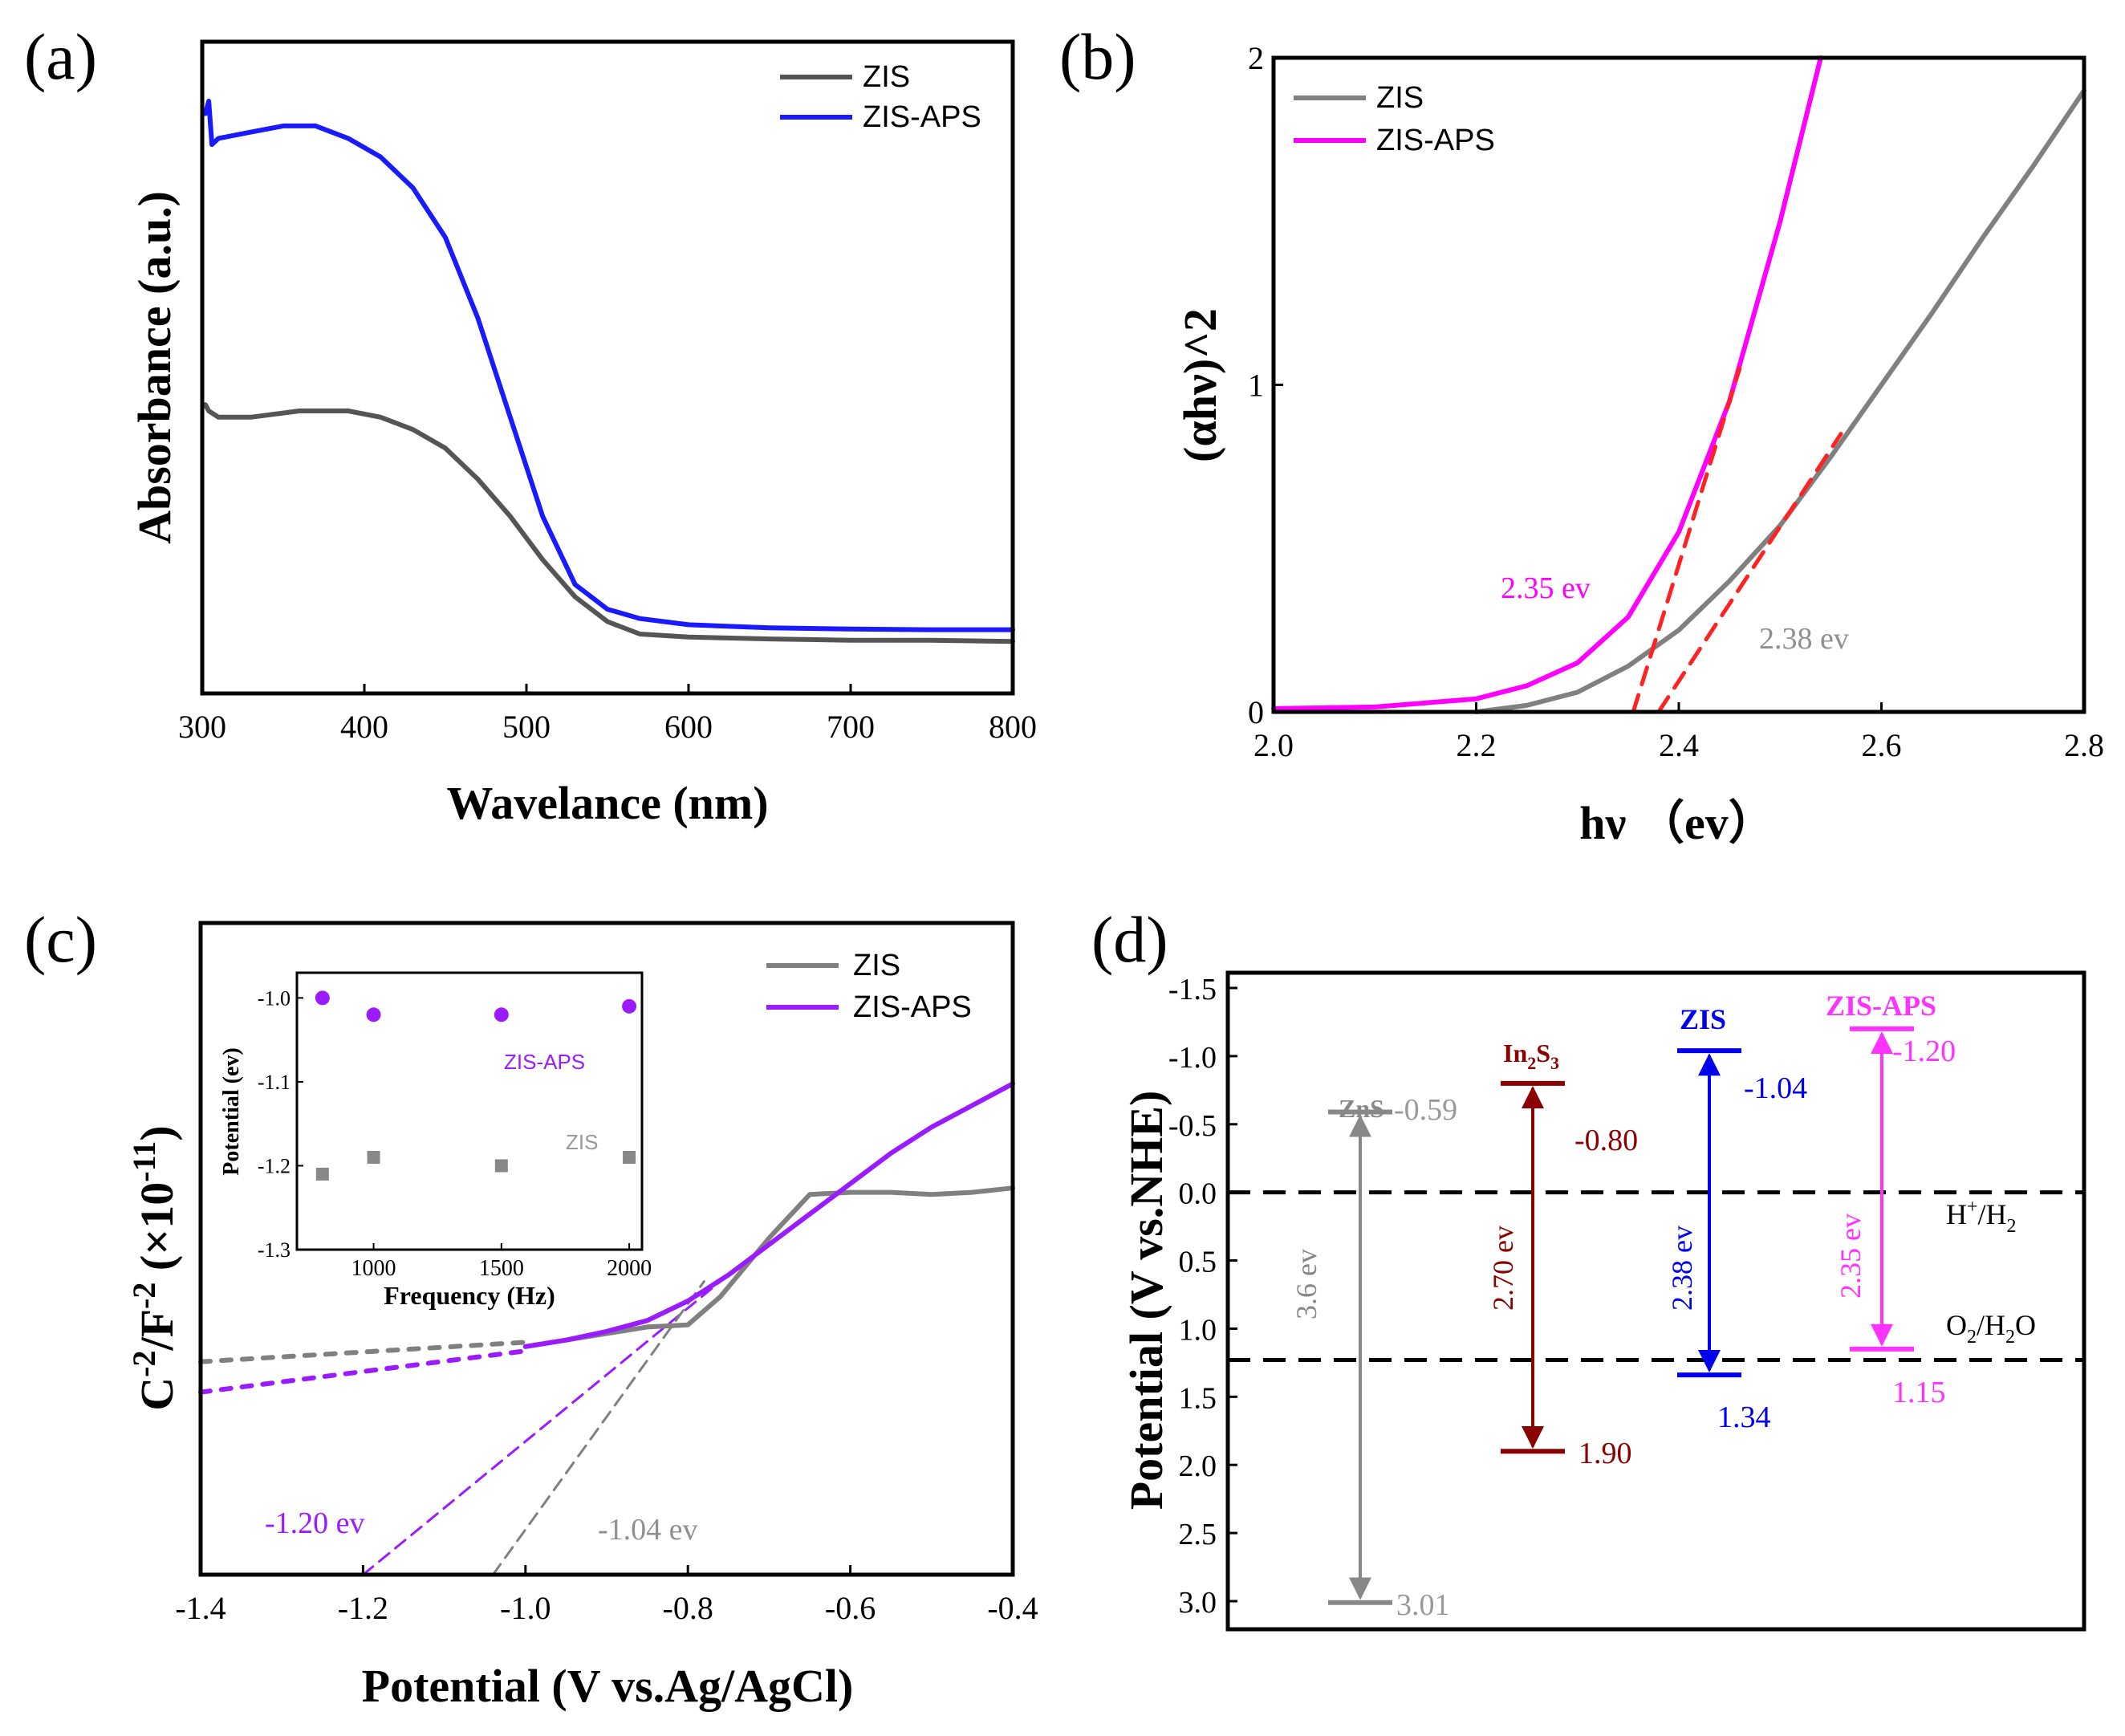 Image resolution: width=2125 pixels, height=1736 pixels. I want to click on panel-d-level-o-label: O2/H2O, so click(1991, 1328).